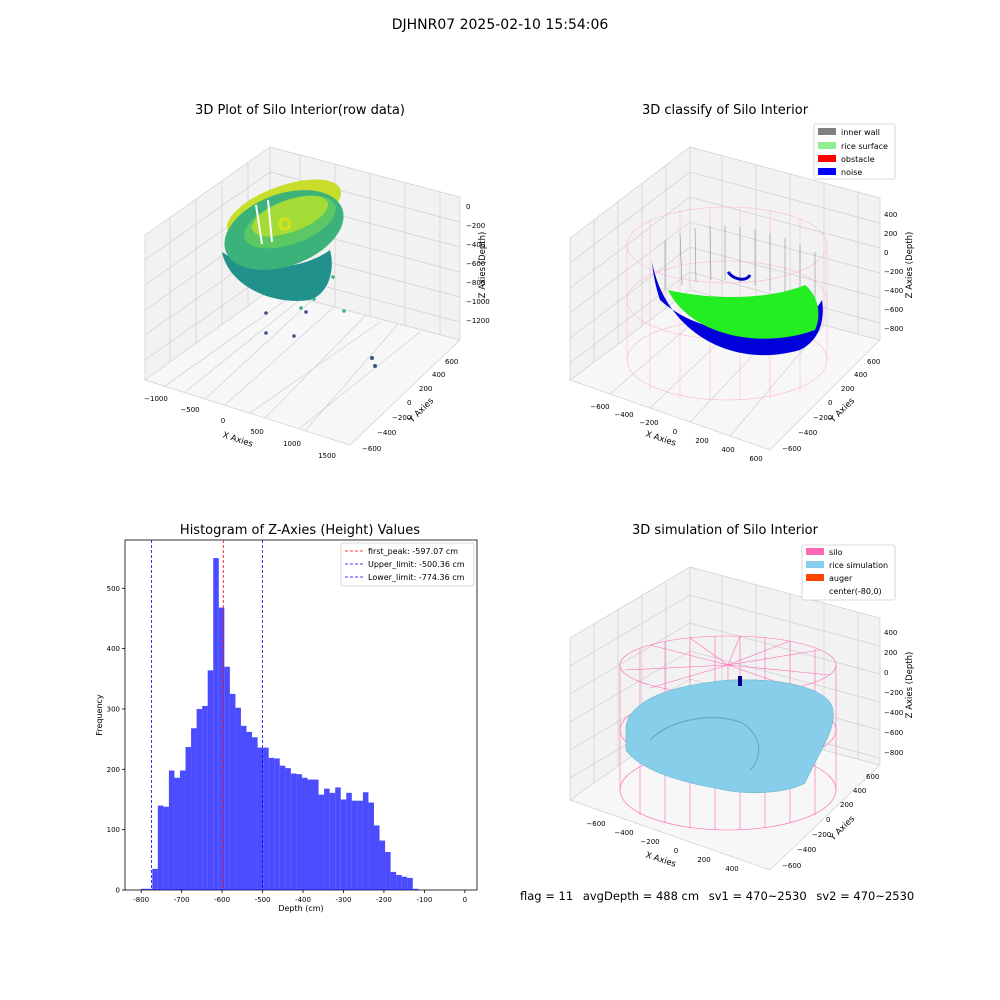  I want to click on histogram-ytick-3: 300, so click(113, 709).